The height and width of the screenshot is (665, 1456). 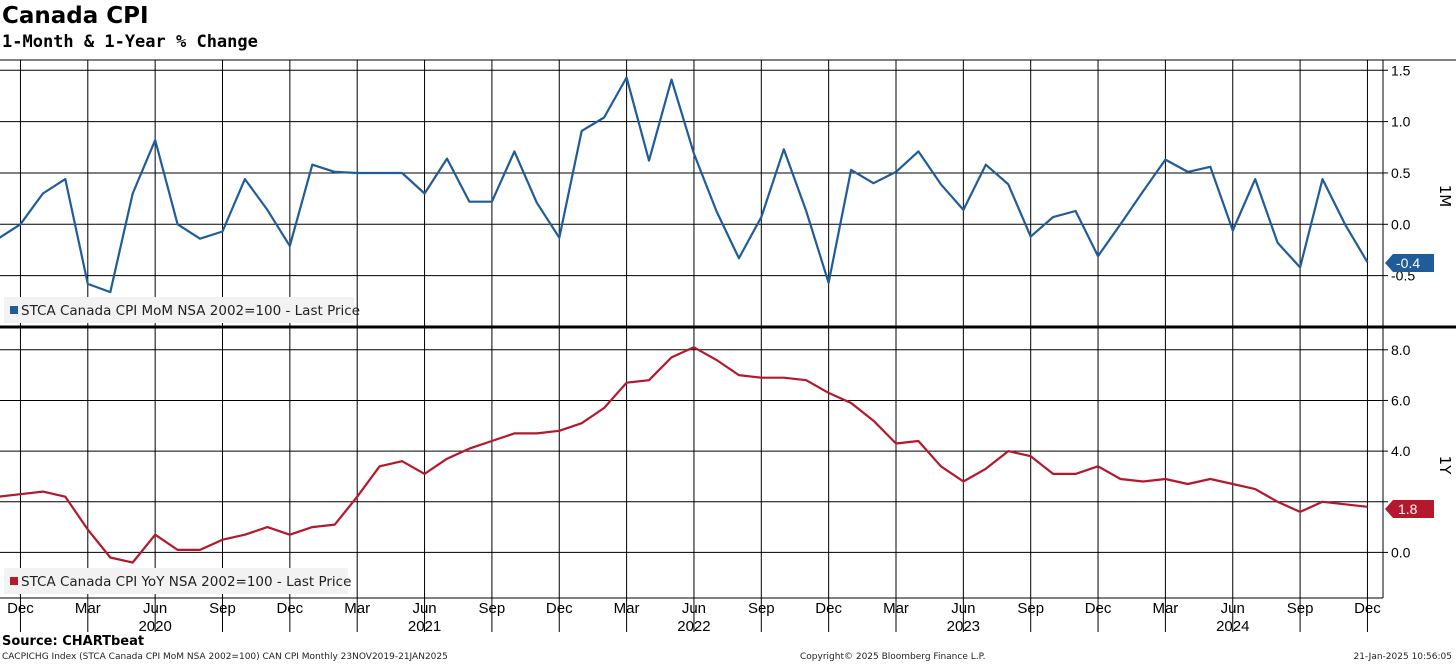 I want to click on last-value-tag-bottom: 1.8, so click(x=1409, y=509).